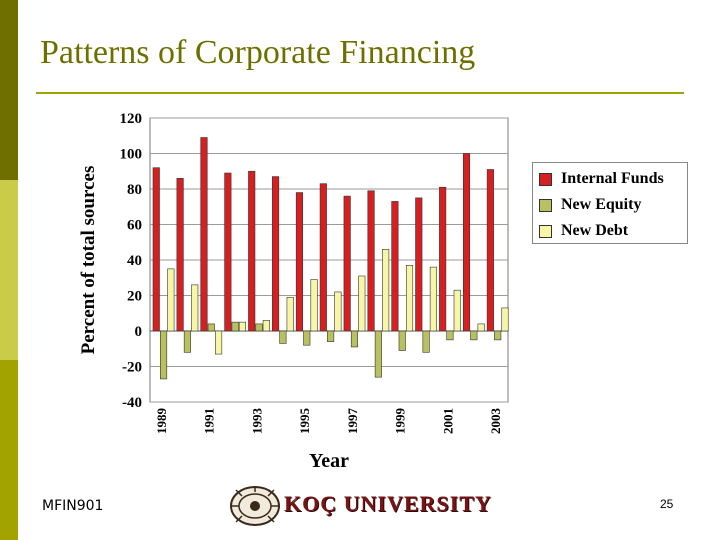  Describe the element at coordinates (9, 450) in the screenshot. I see `side-bar-bottom` at that location.